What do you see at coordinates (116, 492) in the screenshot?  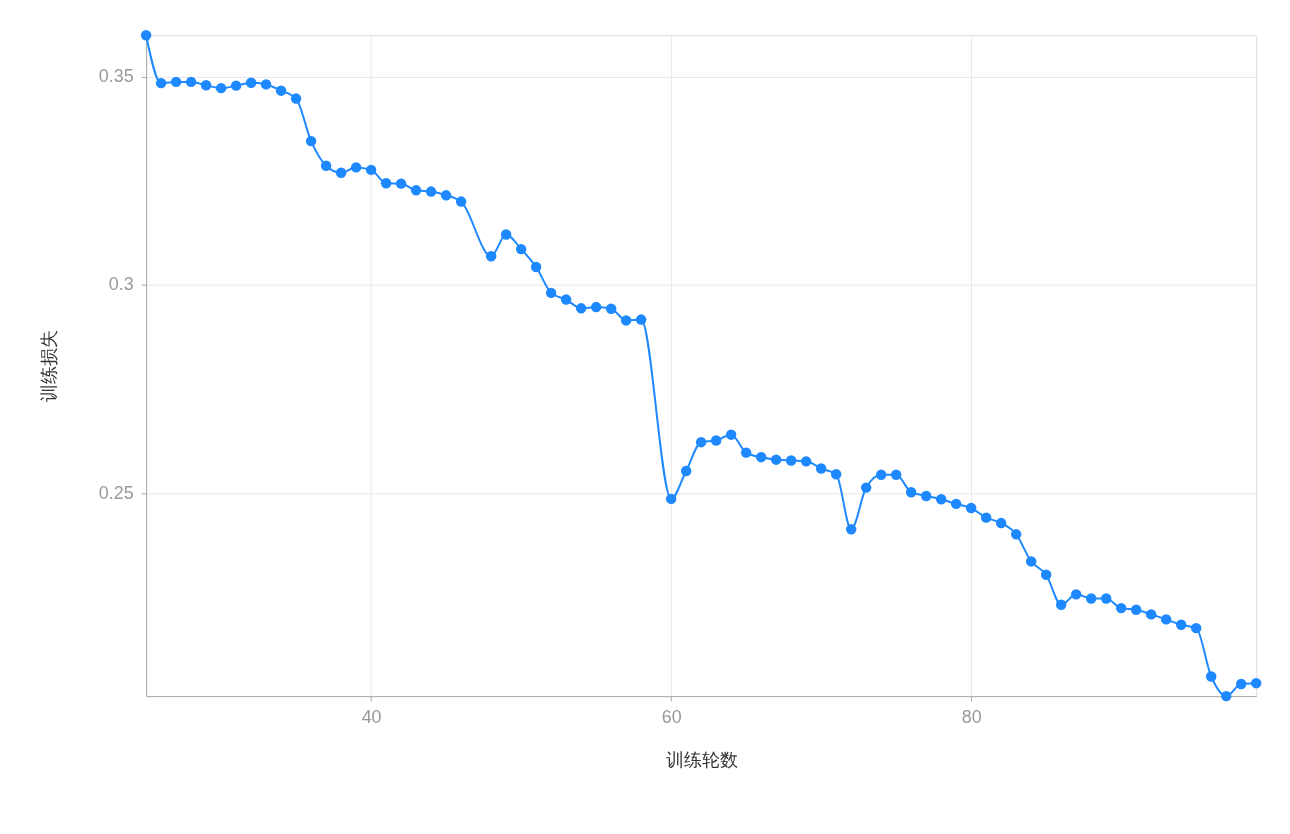 I see `y-tick-label: 0.25` at bounding box center [116, 492].